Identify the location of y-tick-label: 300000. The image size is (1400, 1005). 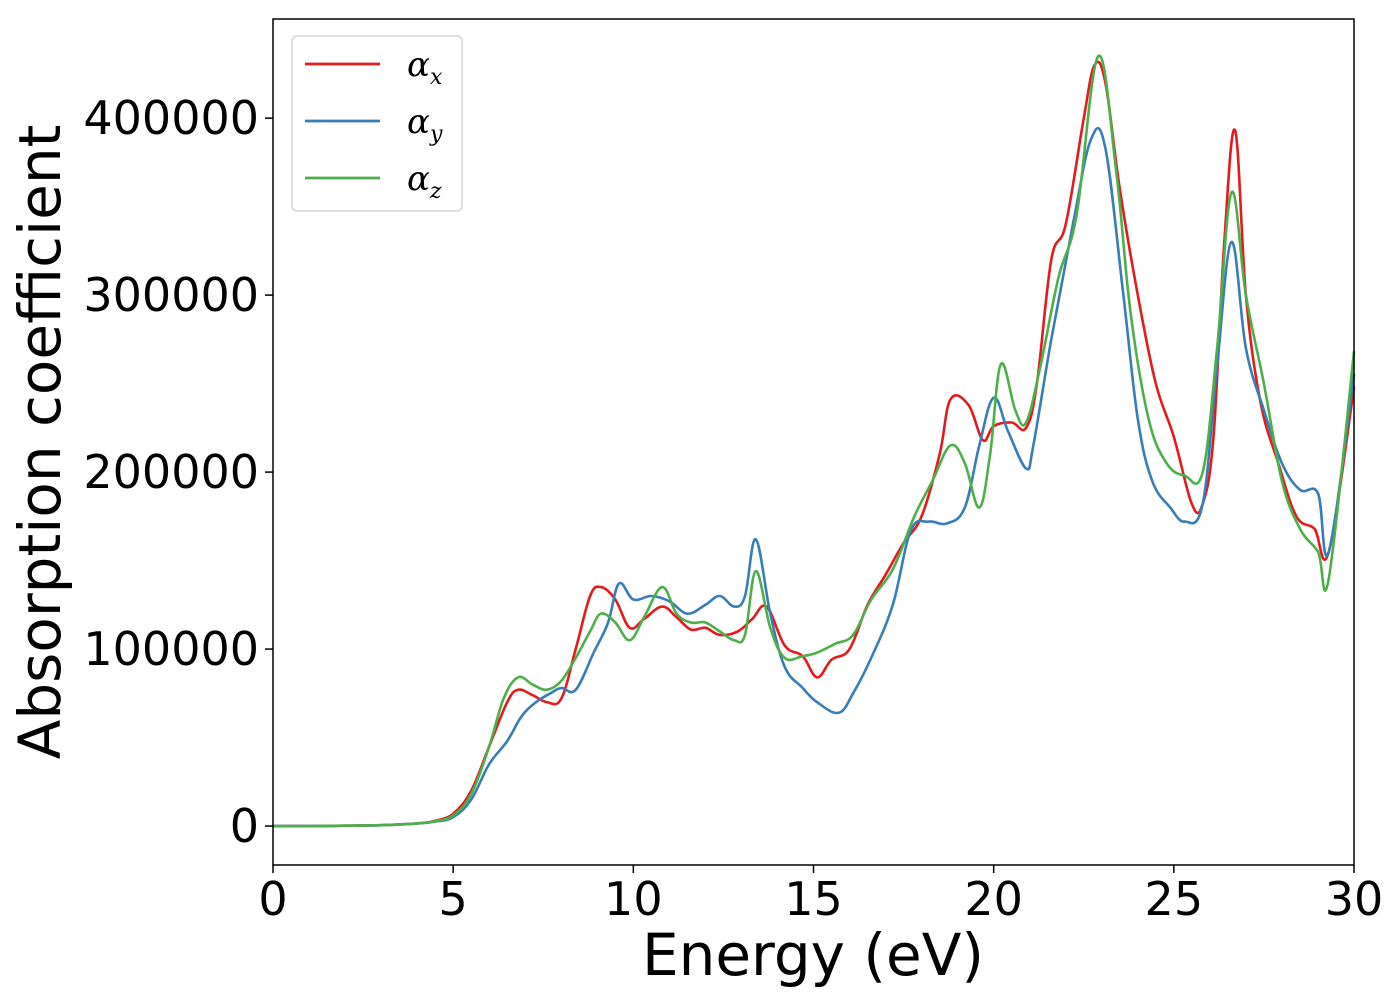
(171, 295).